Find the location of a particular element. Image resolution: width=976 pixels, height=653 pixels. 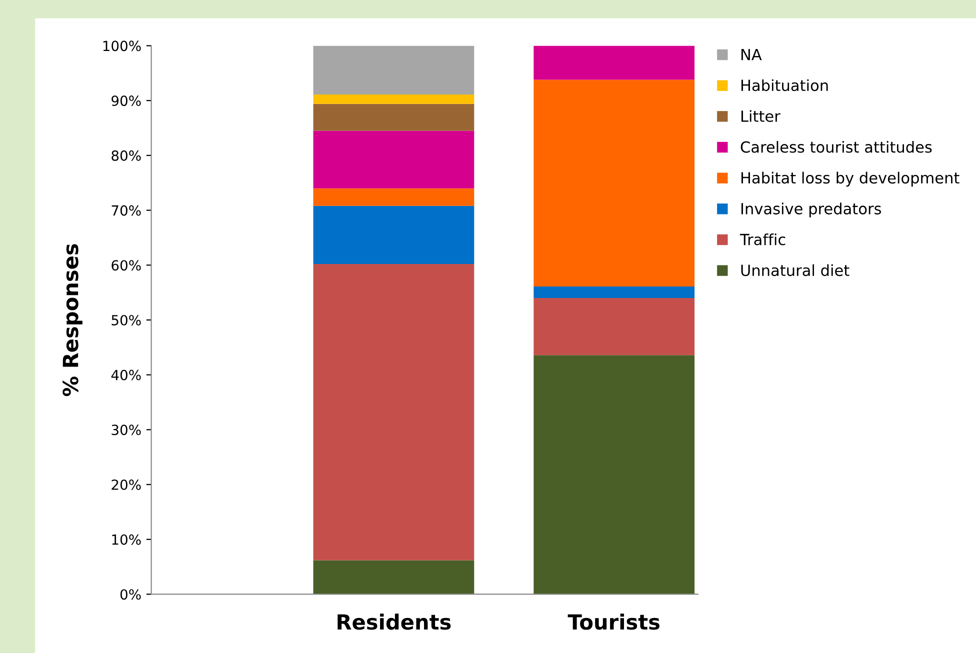

x-tick-label: Tourists is located at coordinates (614, 622).